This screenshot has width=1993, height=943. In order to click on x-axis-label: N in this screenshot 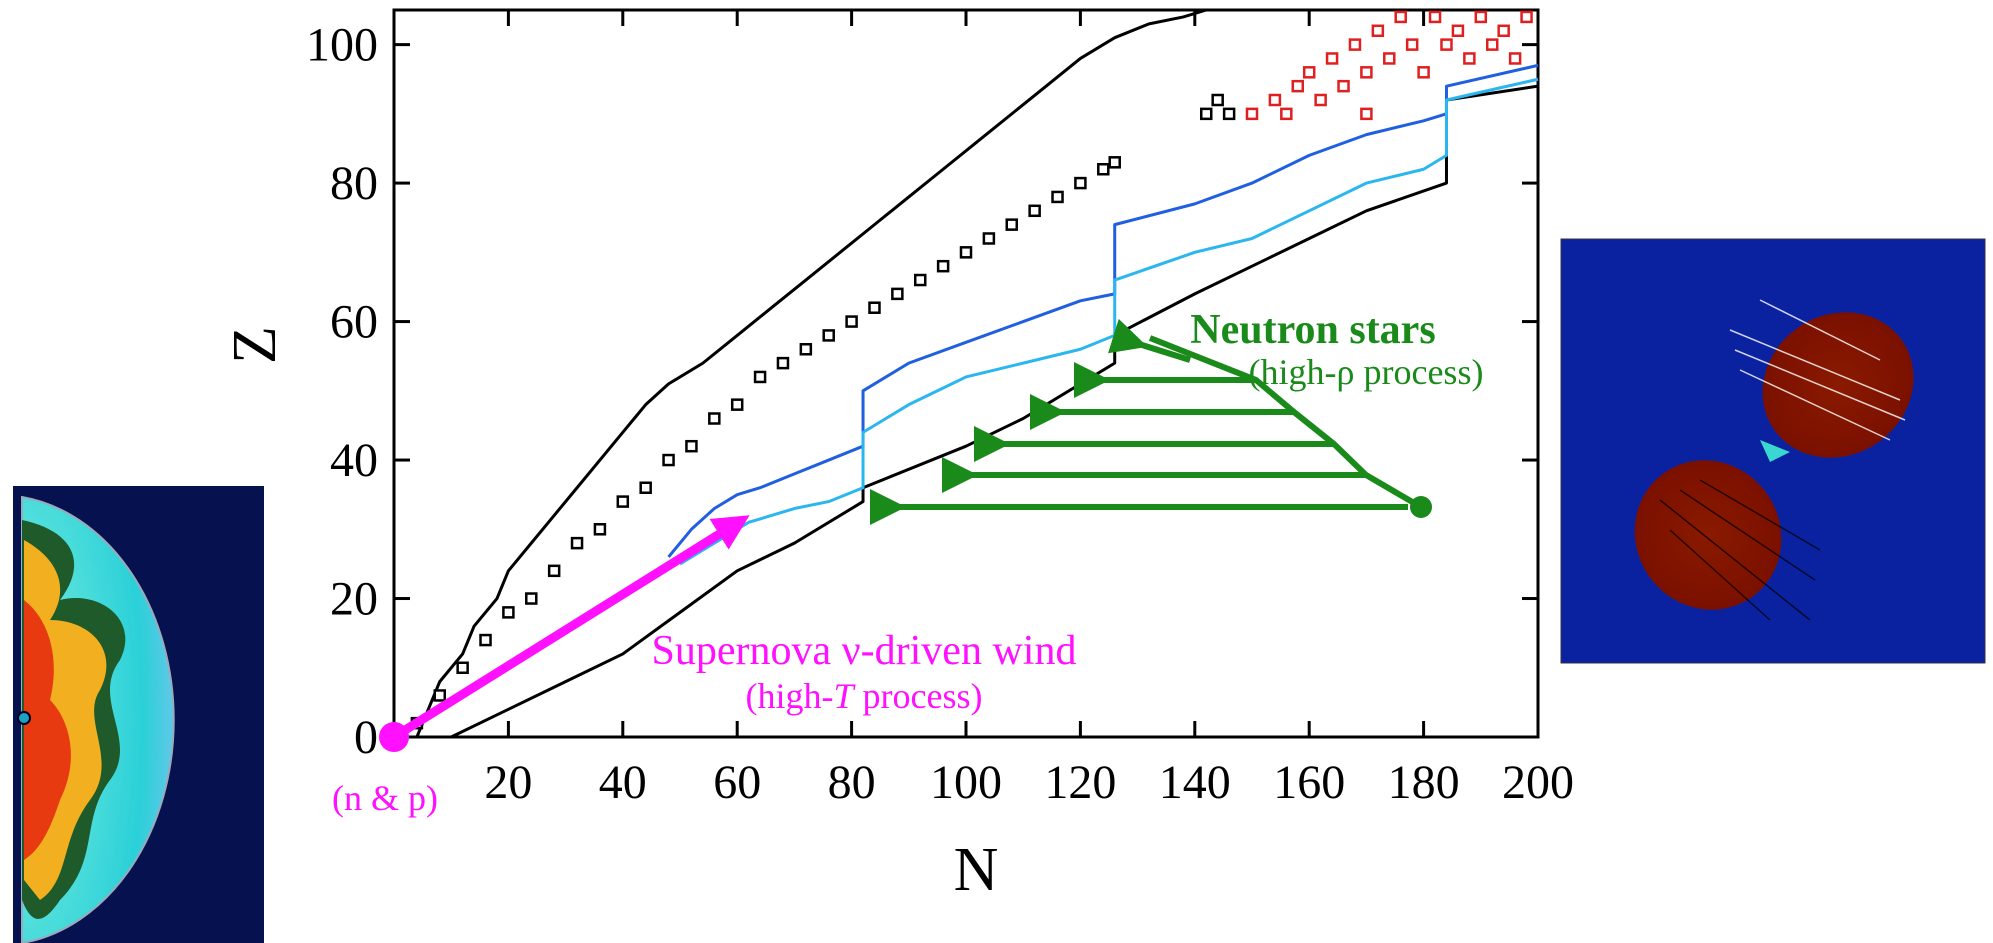, I will do `click(976, 870)`.